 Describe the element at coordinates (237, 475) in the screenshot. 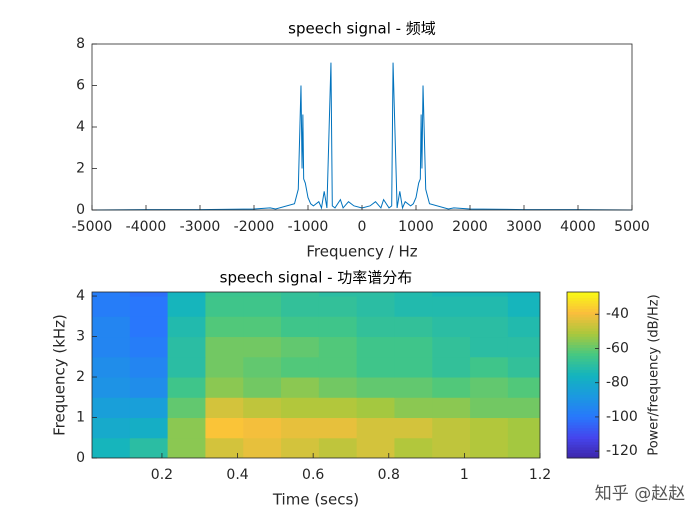

I see `x-tick-label: 0.4` at that location.